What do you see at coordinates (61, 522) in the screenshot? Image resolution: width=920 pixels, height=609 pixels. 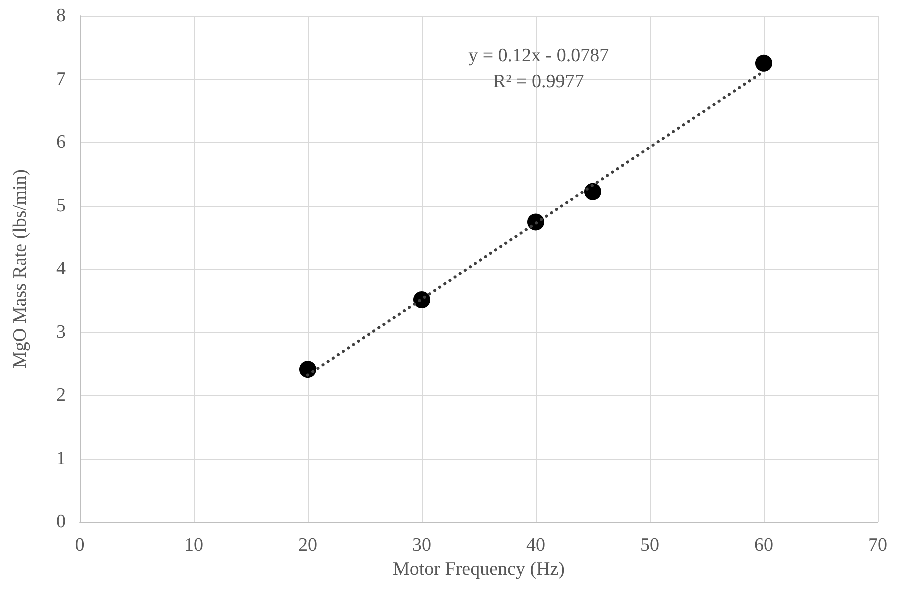 I see `y-tick-label: 0` at bounding box center [61, 522].